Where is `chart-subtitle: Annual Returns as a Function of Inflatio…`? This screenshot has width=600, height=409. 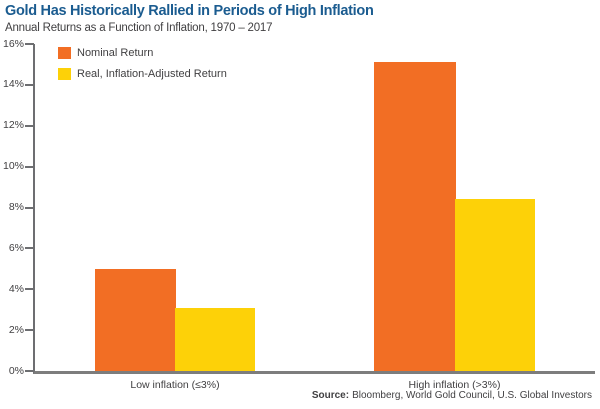 chart-subtitle: Annual Returns as a Function of Inflatio… is located at coordinates (139, 28).